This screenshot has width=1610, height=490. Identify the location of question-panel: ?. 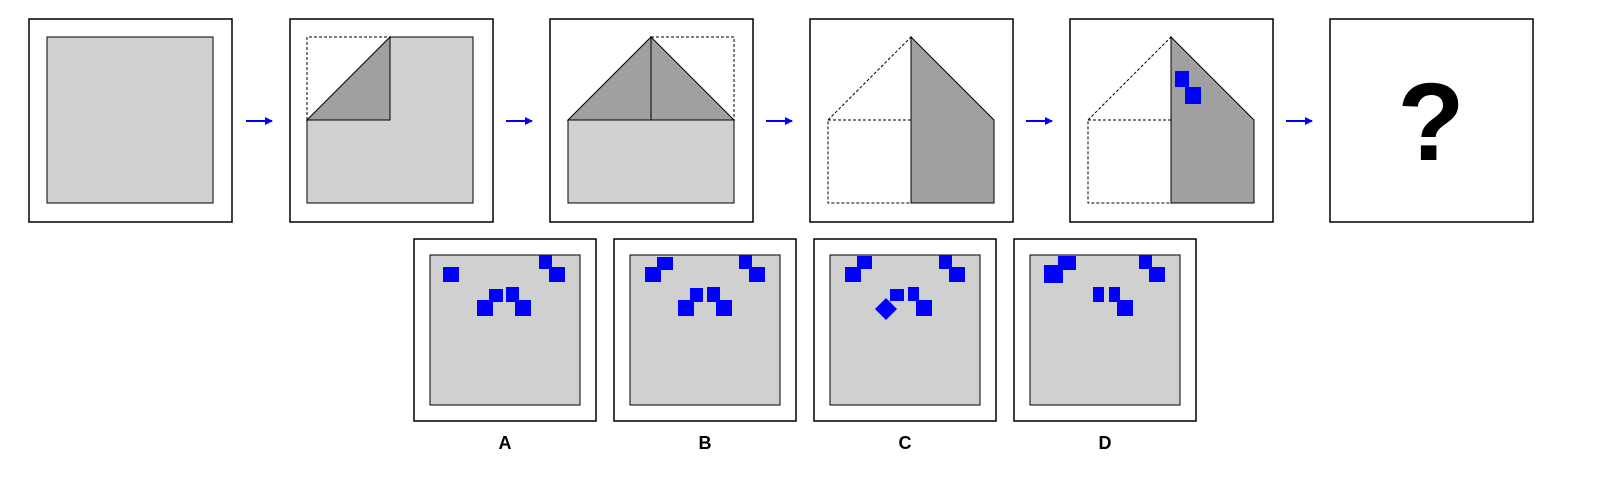
(1431, 120).